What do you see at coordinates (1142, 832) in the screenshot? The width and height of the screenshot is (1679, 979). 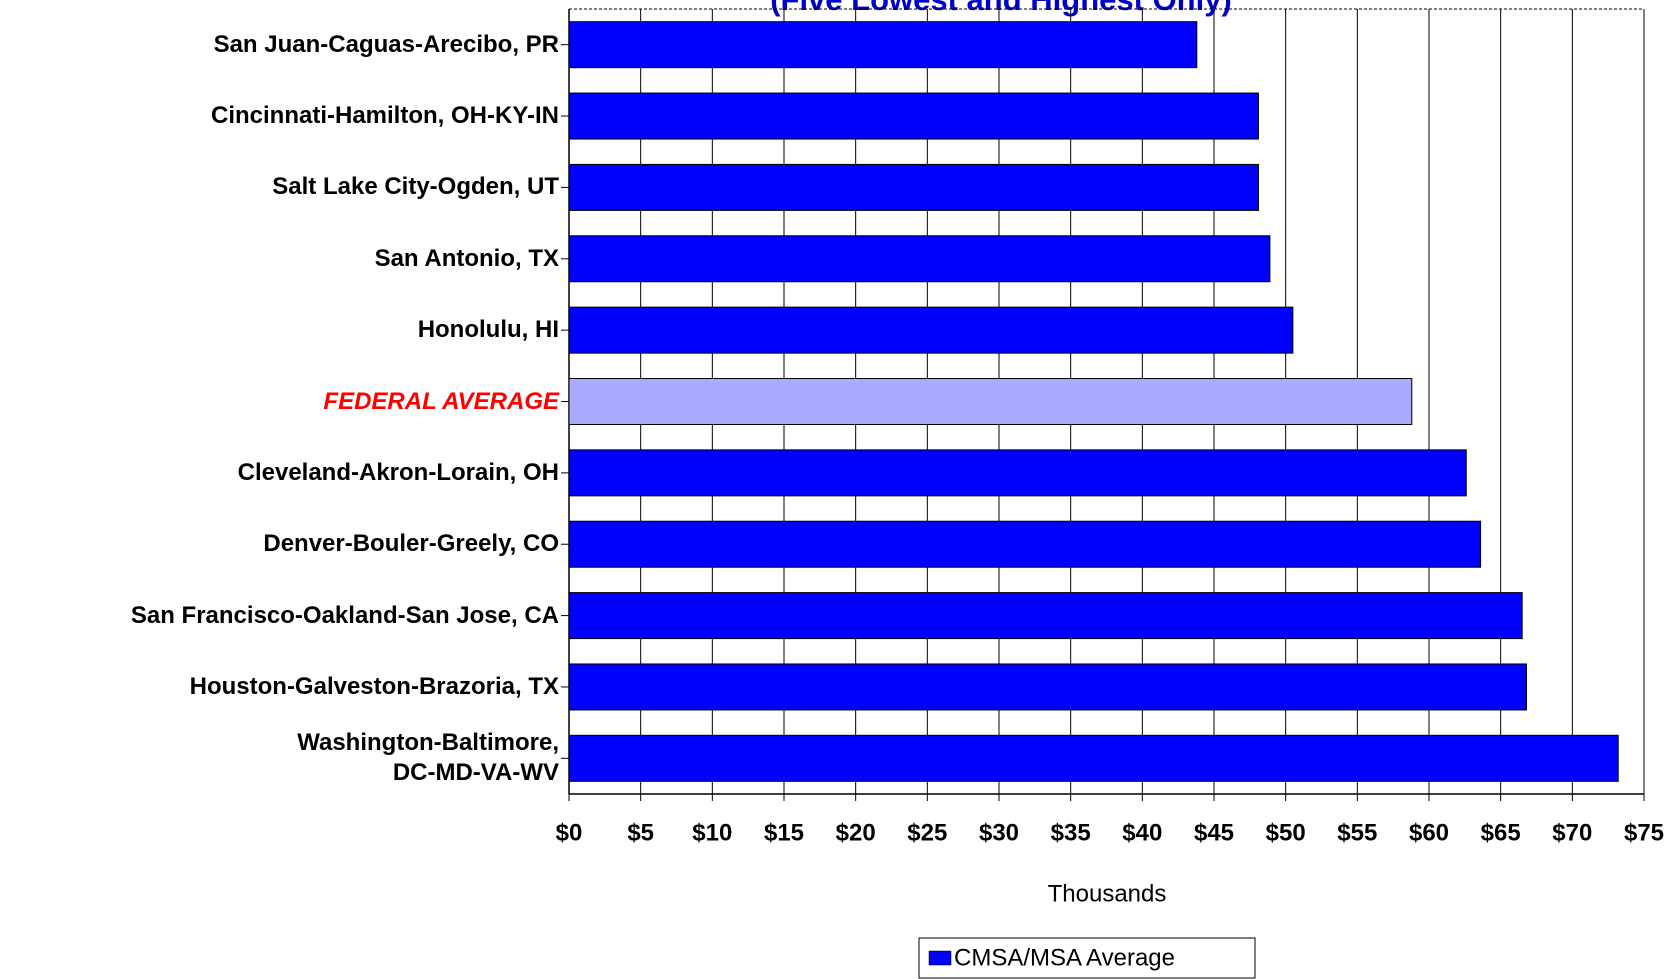 I see `x-tick-label: $40` at bounding box center [1142, 832].